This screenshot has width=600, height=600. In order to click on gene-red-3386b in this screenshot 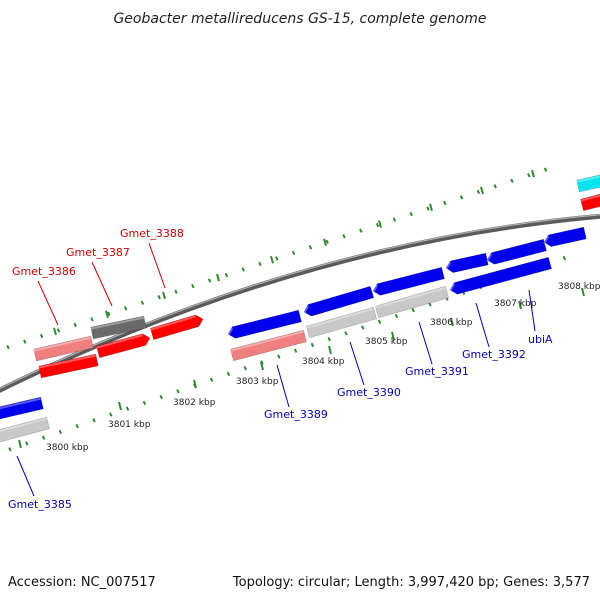, I will do `click(68, 366)`.